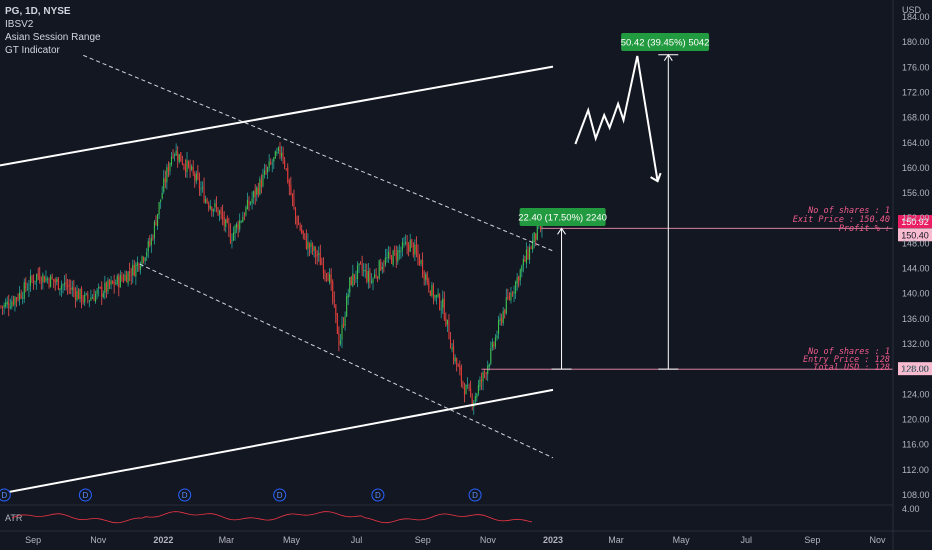  What do you see at coordinates (292, 540) in the screenshot?
I see `x-tick-label: May` at bounding box center [292, 540].